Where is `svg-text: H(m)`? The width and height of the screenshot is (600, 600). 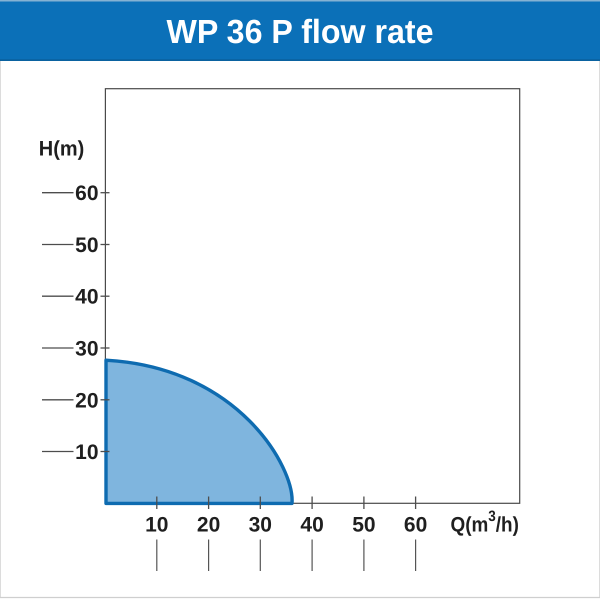
svg-text: H(m) is located at coordinates (61, 149).